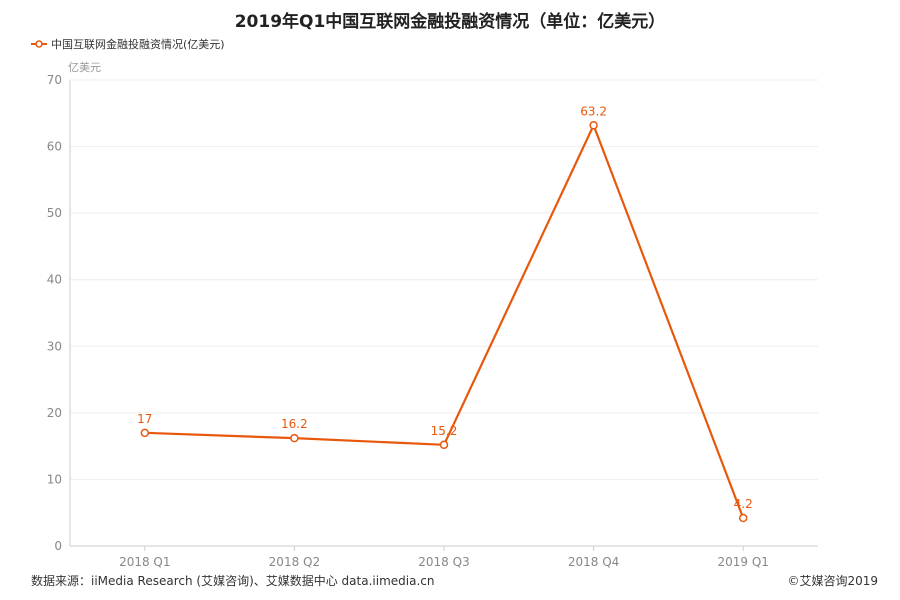  What do you see at coordinates (144, 419) in the screenshot?
I see `data-label: 17` at bounding box center [144, 419].